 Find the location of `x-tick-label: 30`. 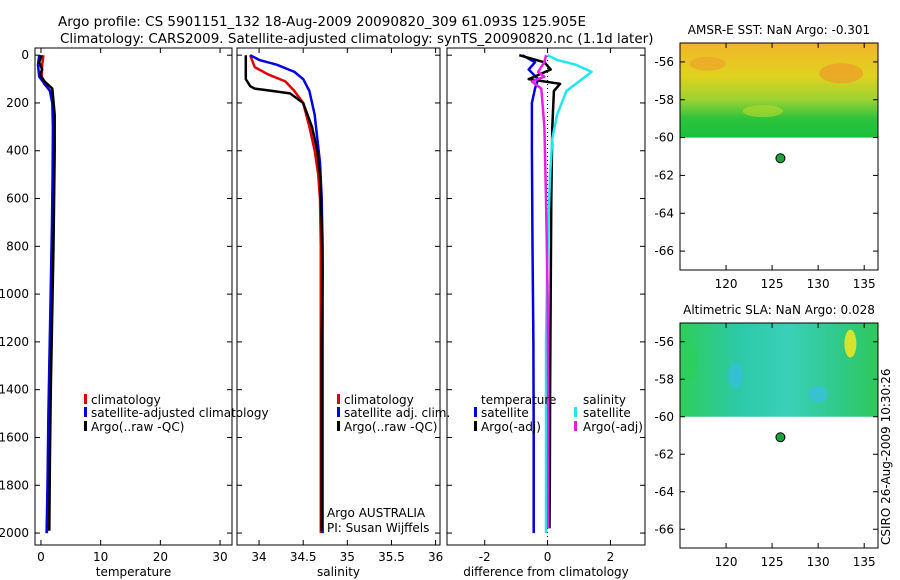

x-tick-label: 30 is located at coordinates (219, 557).